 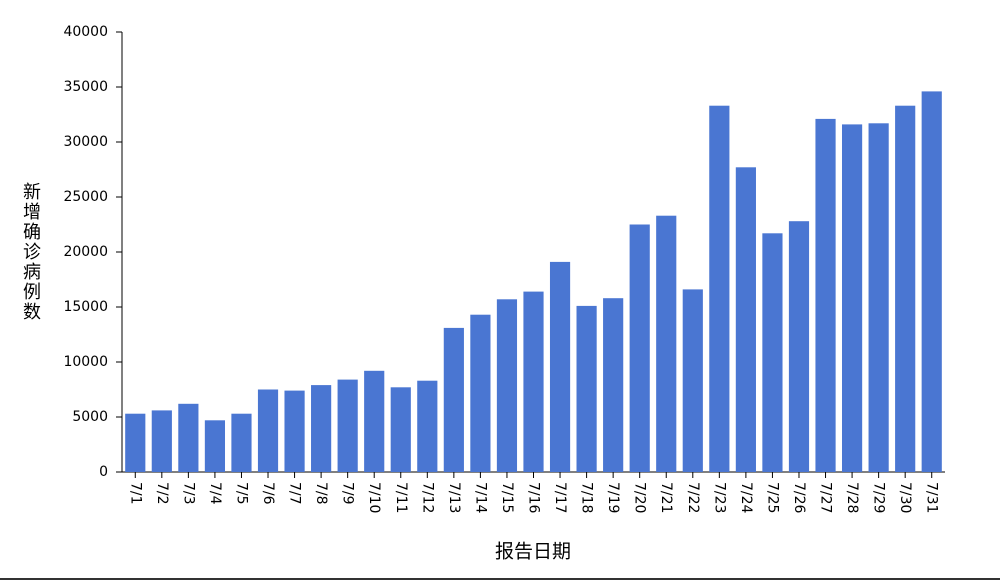 What do you see at coordinates (905, 497) in the screenshot?
I see `x-tick-label: 7/30` at bounding box center [905, 497].